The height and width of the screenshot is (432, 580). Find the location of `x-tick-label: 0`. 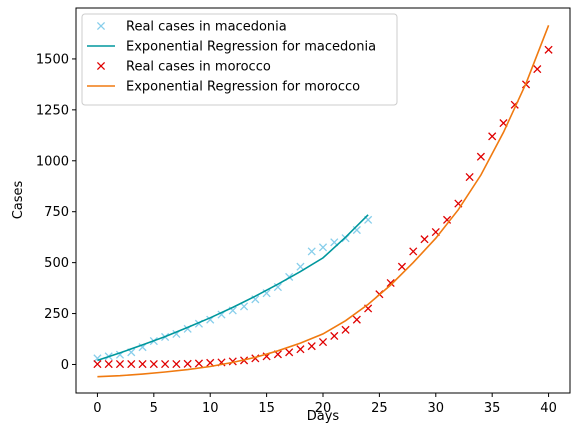

x-tick-label: 0 is located at coordinates (97, 408).